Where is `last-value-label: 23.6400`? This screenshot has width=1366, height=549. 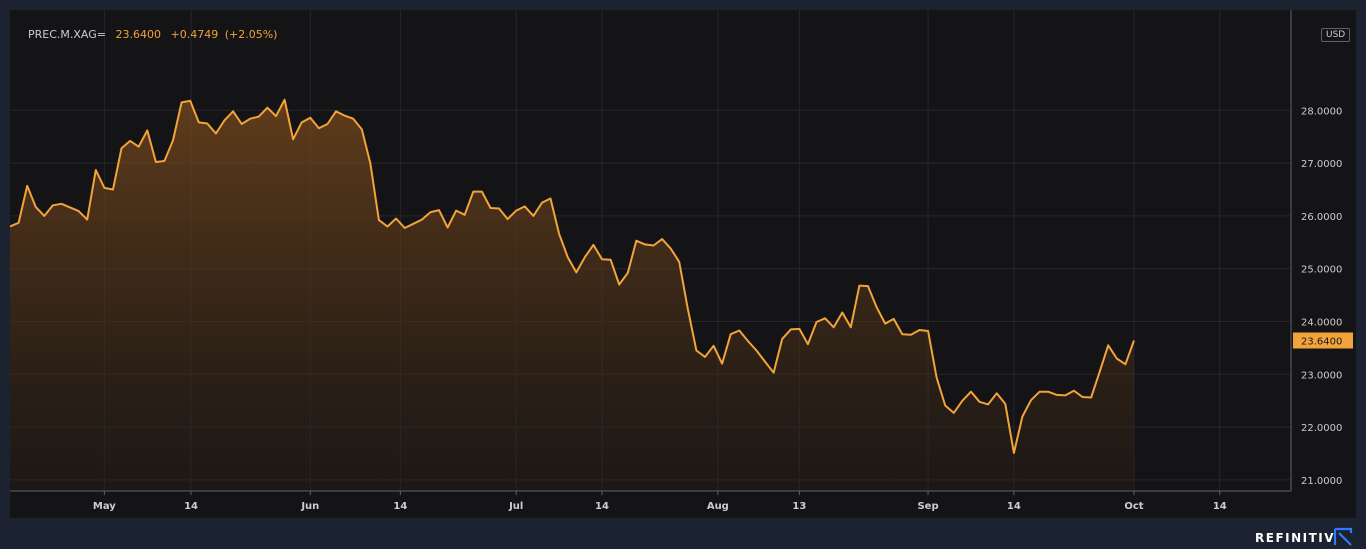 last-value-label: 23.6400 is located at coordinates (1321, 342).